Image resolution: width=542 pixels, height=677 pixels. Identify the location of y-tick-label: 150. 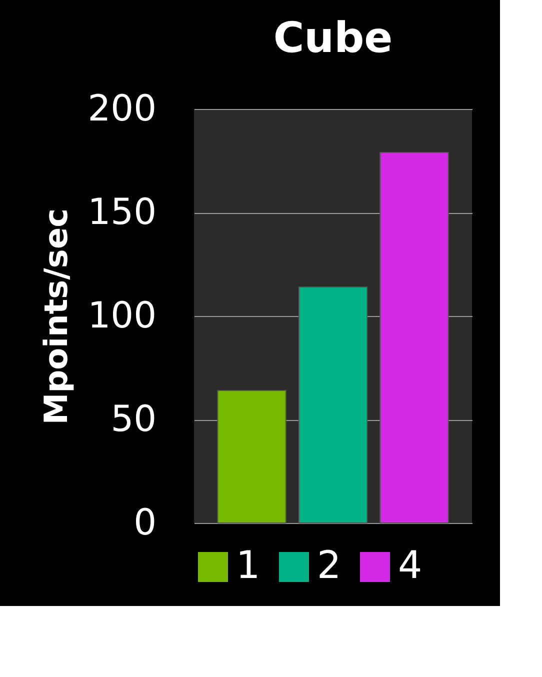
(122, 212).